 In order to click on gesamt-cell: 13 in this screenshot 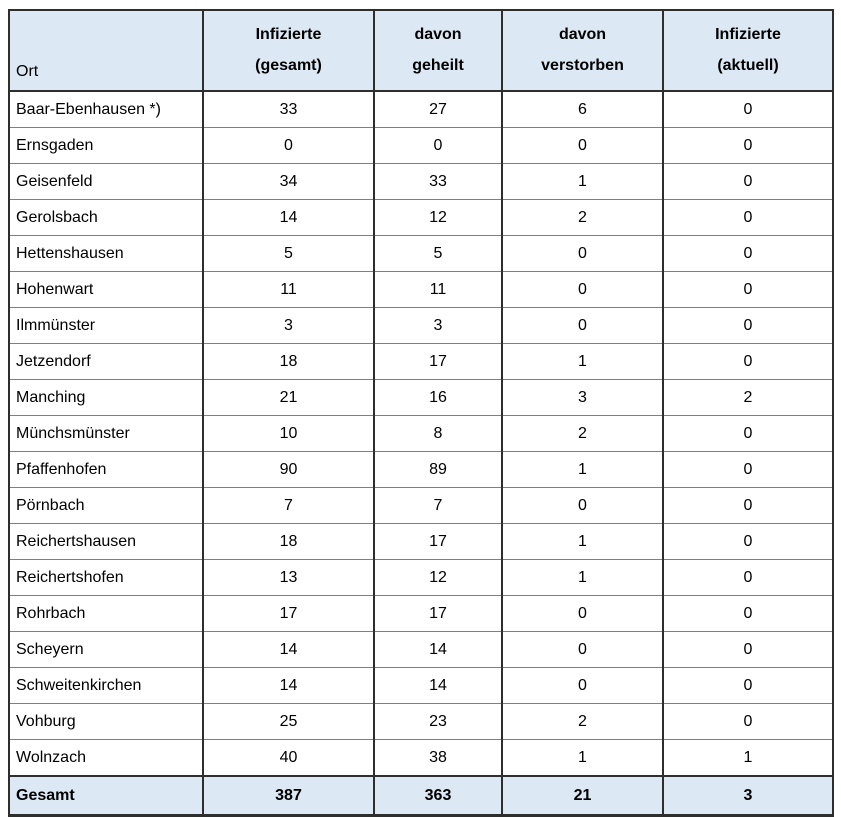, I will do `click(288, 577)`.